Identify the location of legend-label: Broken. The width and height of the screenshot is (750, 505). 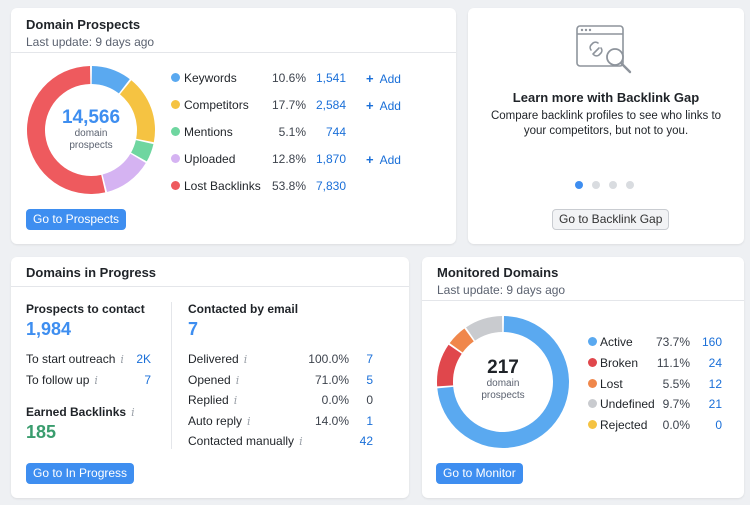
(619, 362).